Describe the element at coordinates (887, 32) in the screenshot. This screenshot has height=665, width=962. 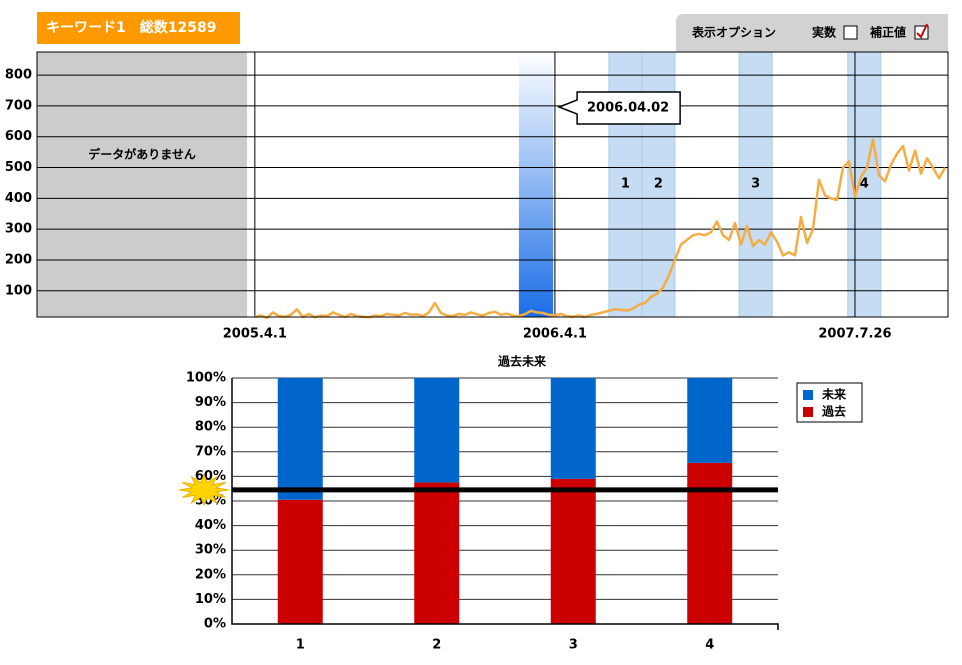
I see `option-label: 補正値` at that location.